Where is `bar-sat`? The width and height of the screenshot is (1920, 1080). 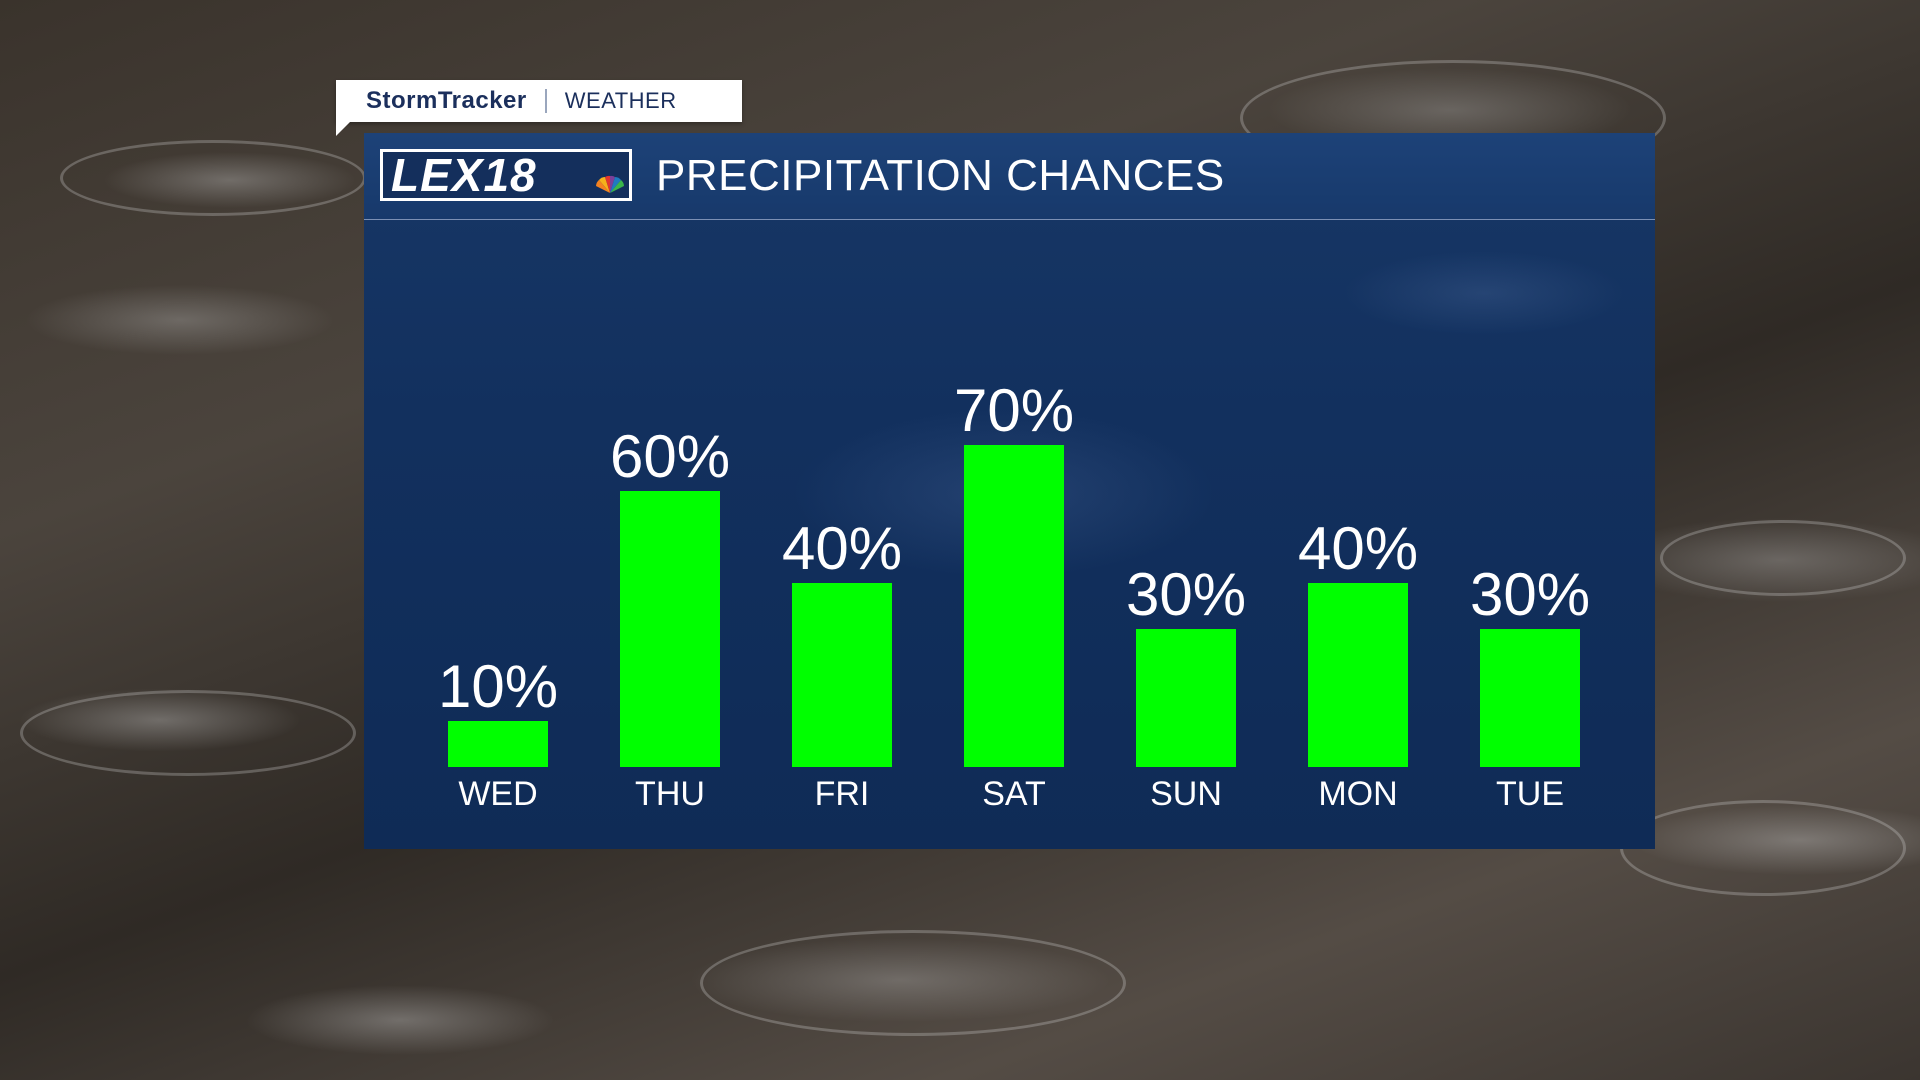 bar-sat is located at coordinates (1014, 606).